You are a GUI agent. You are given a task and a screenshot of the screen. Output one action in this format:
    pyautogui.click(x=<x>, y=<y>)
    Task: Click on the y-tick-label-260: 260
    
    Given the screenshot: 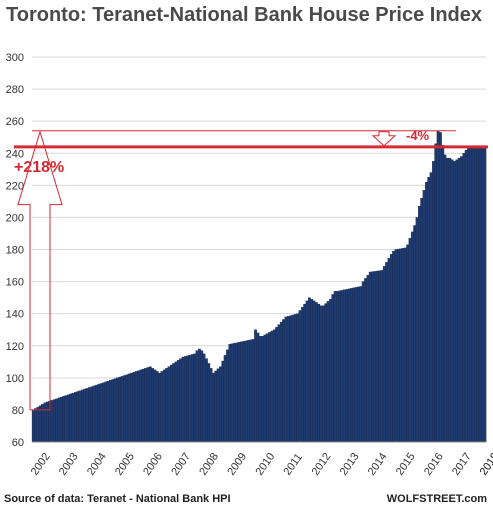 What is the action you would take?
    pyautogui.click(x=15, y=122)
    